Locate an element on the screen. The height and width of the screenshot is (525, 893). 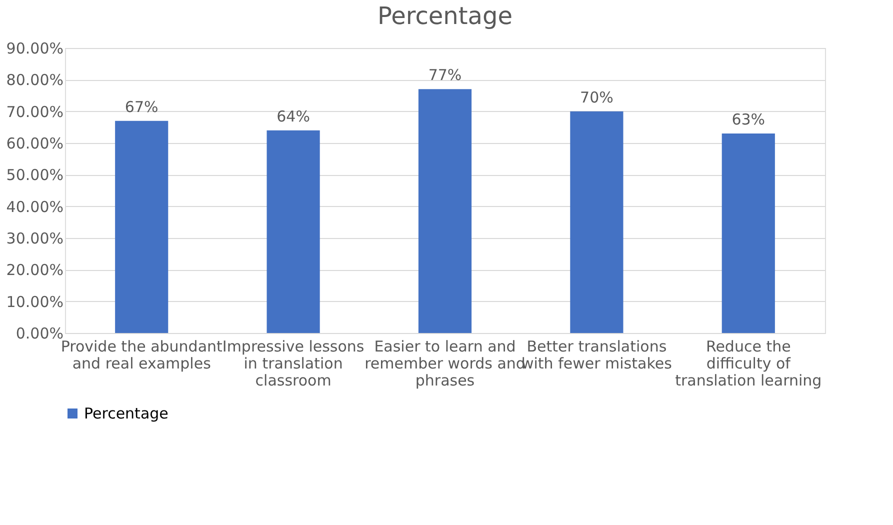
y-tick-label: 20.00% is located at coordinates (35, 270).